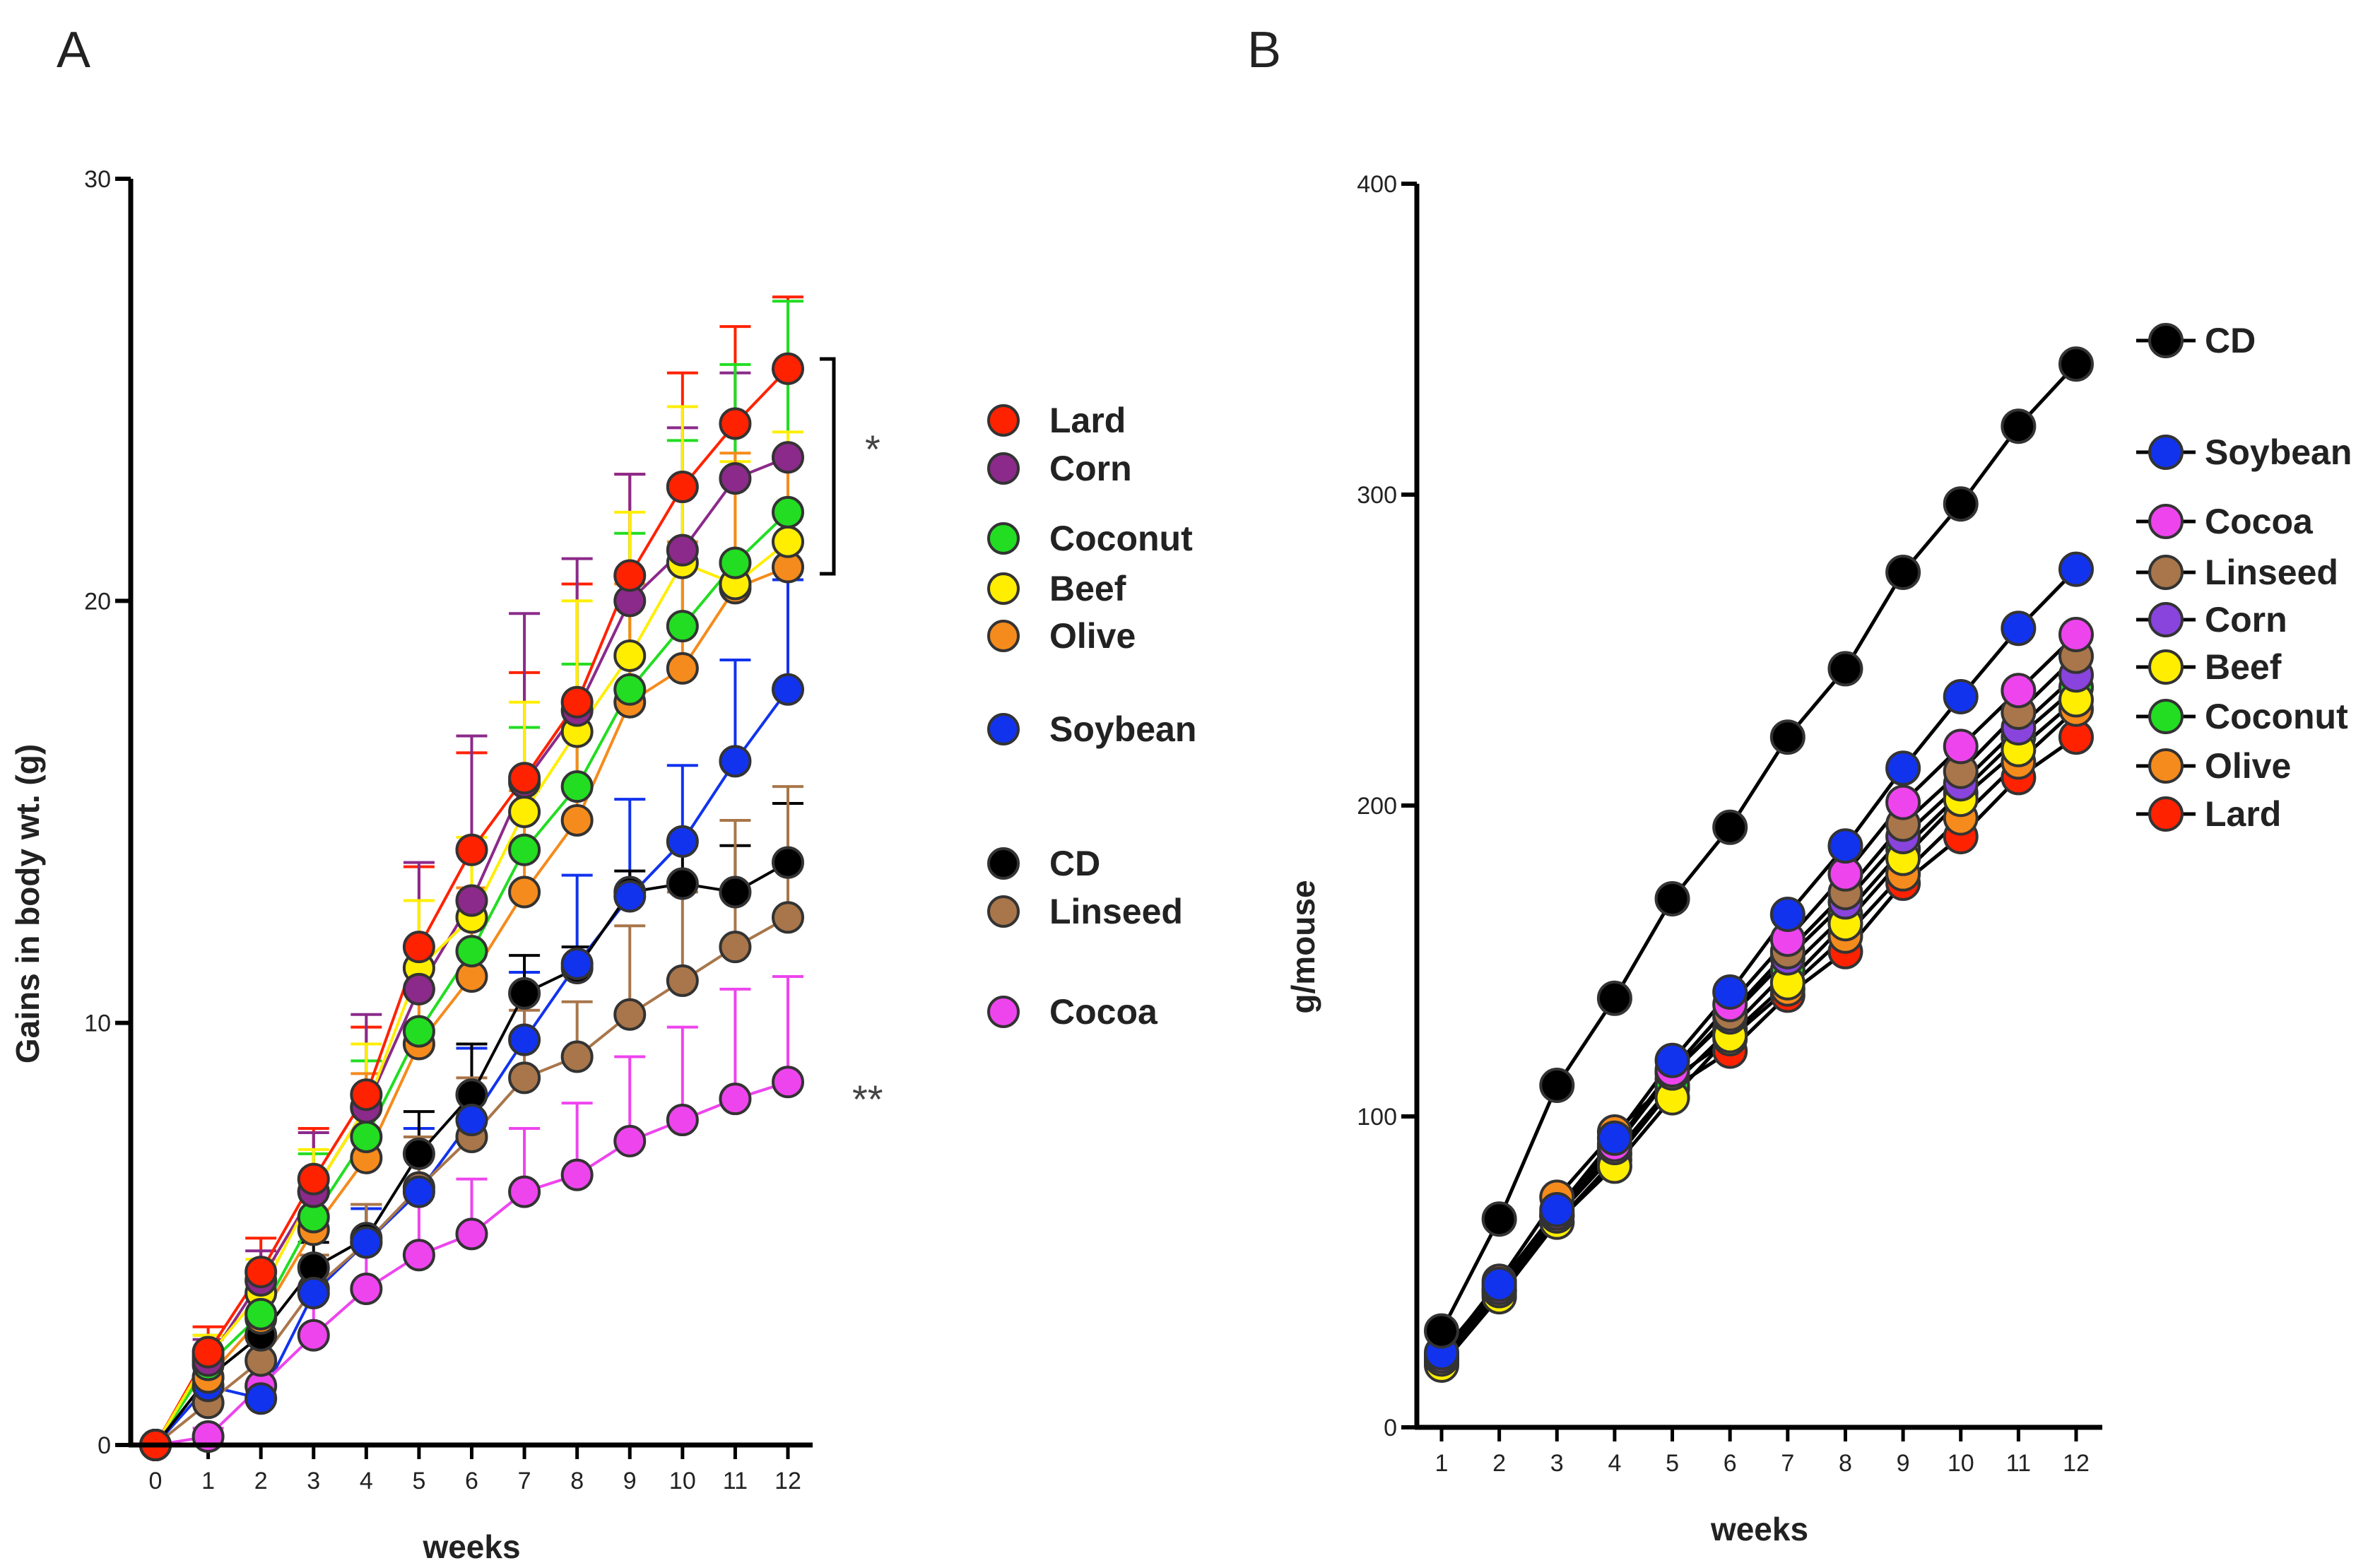 The width and height of the screenshot is (2380, 1563). Describe the element at coordinates (98, 1023) in the screenshot. I see `y-tick-label: 10` at that location.